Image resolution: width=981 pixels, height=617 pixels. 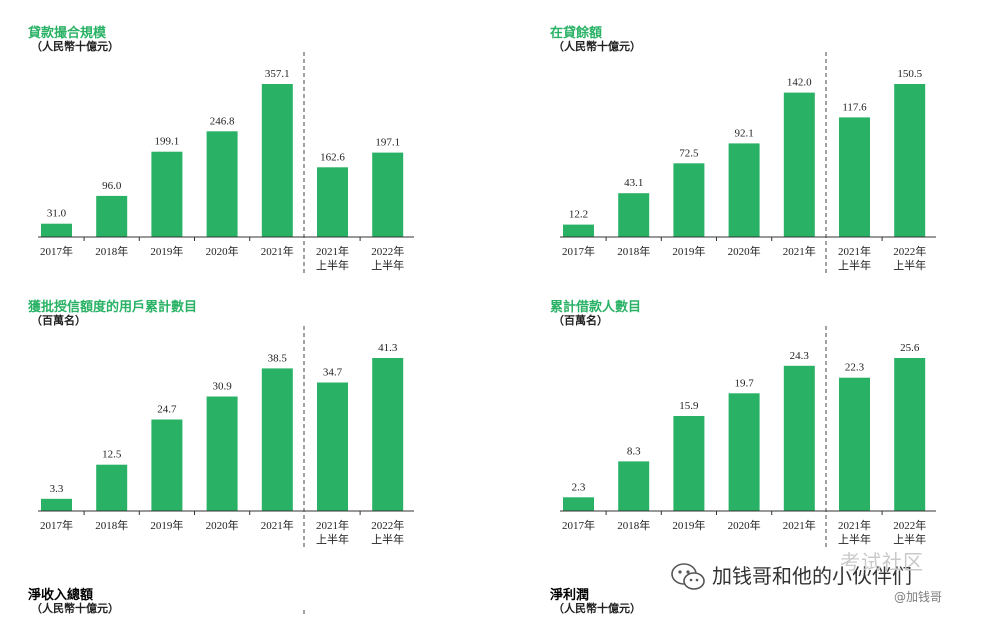 What do you see at coordinates (854, 107) in the screenshot?
I see `data-label: 117.6` at bounding box center [854, 107].